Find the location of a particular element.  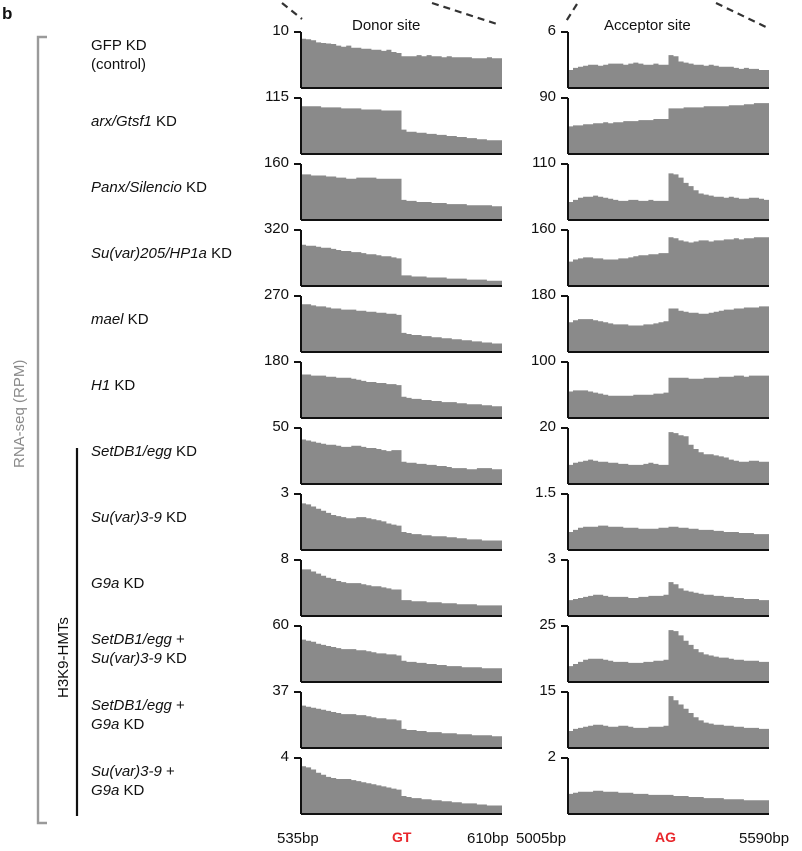

group-label: H3K9-HMTs is located at coordinates (63, 657).